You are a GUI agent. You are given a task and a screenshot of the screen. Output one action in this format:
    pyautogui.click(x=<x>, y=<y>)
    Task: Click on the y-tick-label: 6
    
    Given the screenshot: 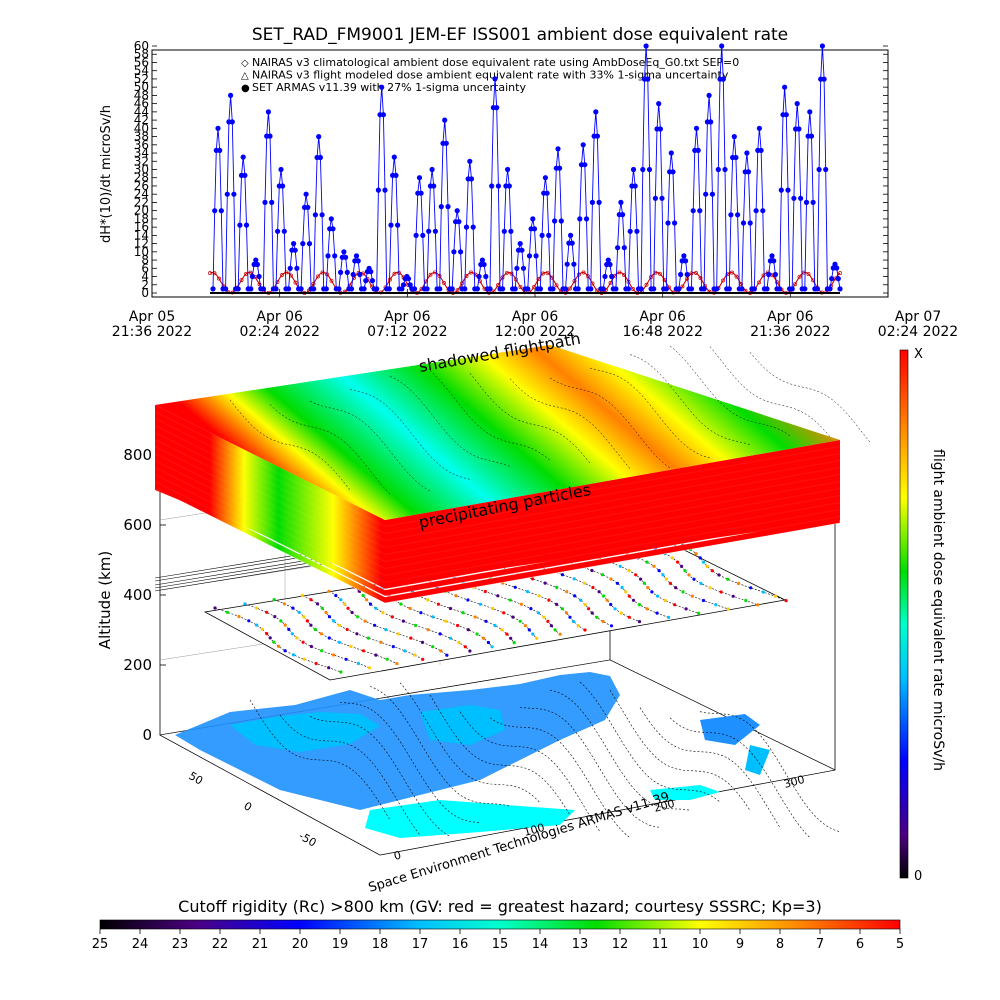 What is the action you would take?
    pyautogui.click(x=145, y=268)
    